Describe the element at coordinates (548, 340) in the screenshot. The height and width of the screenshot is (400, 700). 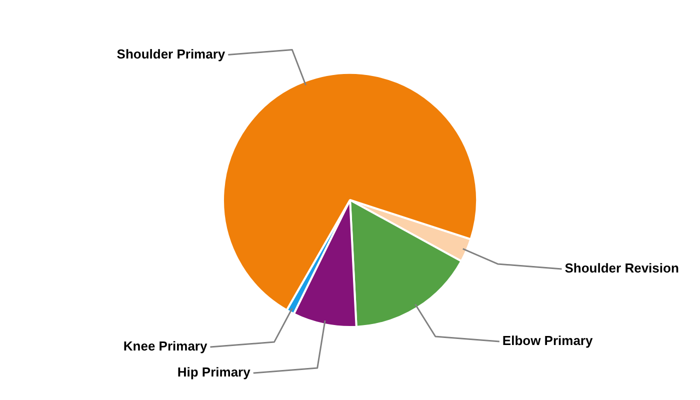
I see `slice-label: Elbow Primary` at that location.